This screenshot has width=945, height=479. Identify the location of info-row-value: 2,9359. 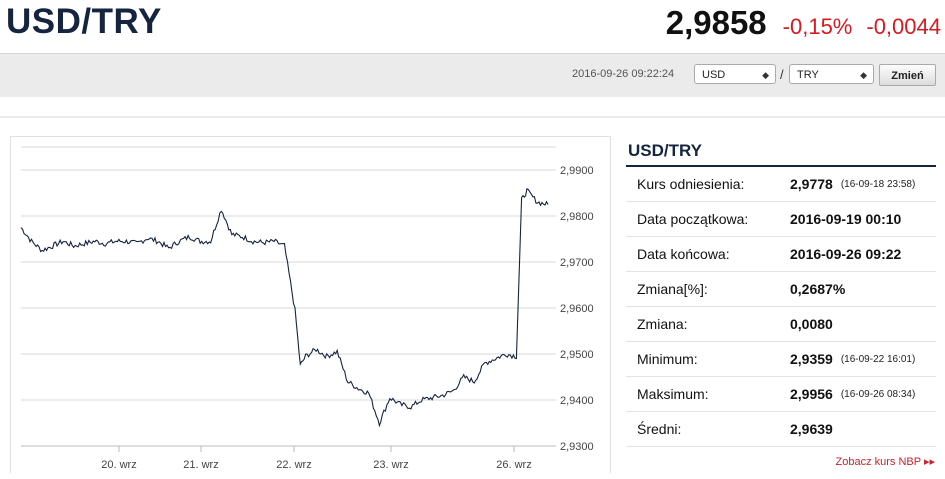
(811, 359).